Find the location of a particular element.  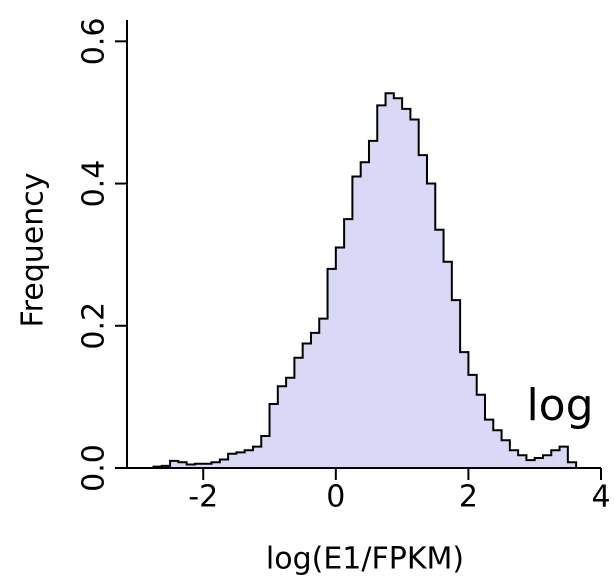

x-axis-label: log(E1/FPKM) is located at coordinates (365, 559).